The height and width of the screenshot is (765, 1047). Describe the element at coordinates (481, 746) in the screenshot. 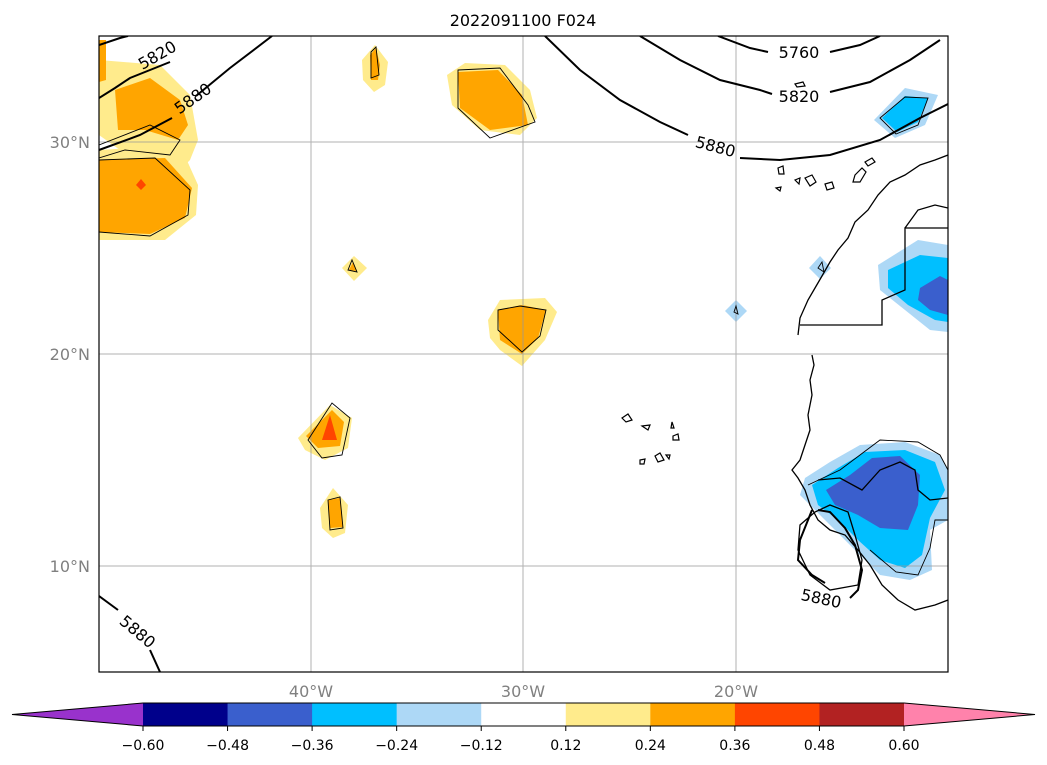

I see `colorbar-tick-label: −0.12` at that location.